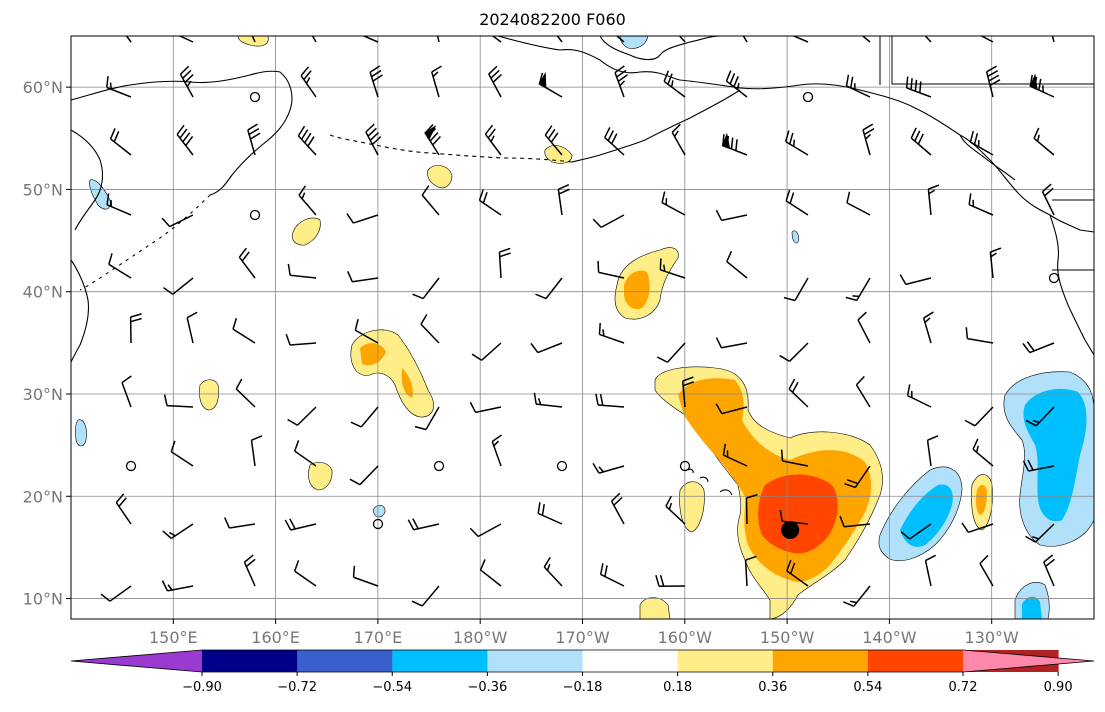 This screenshot has width=1105, height=712. I want to click on positive-region-small2, so click(440, 177).